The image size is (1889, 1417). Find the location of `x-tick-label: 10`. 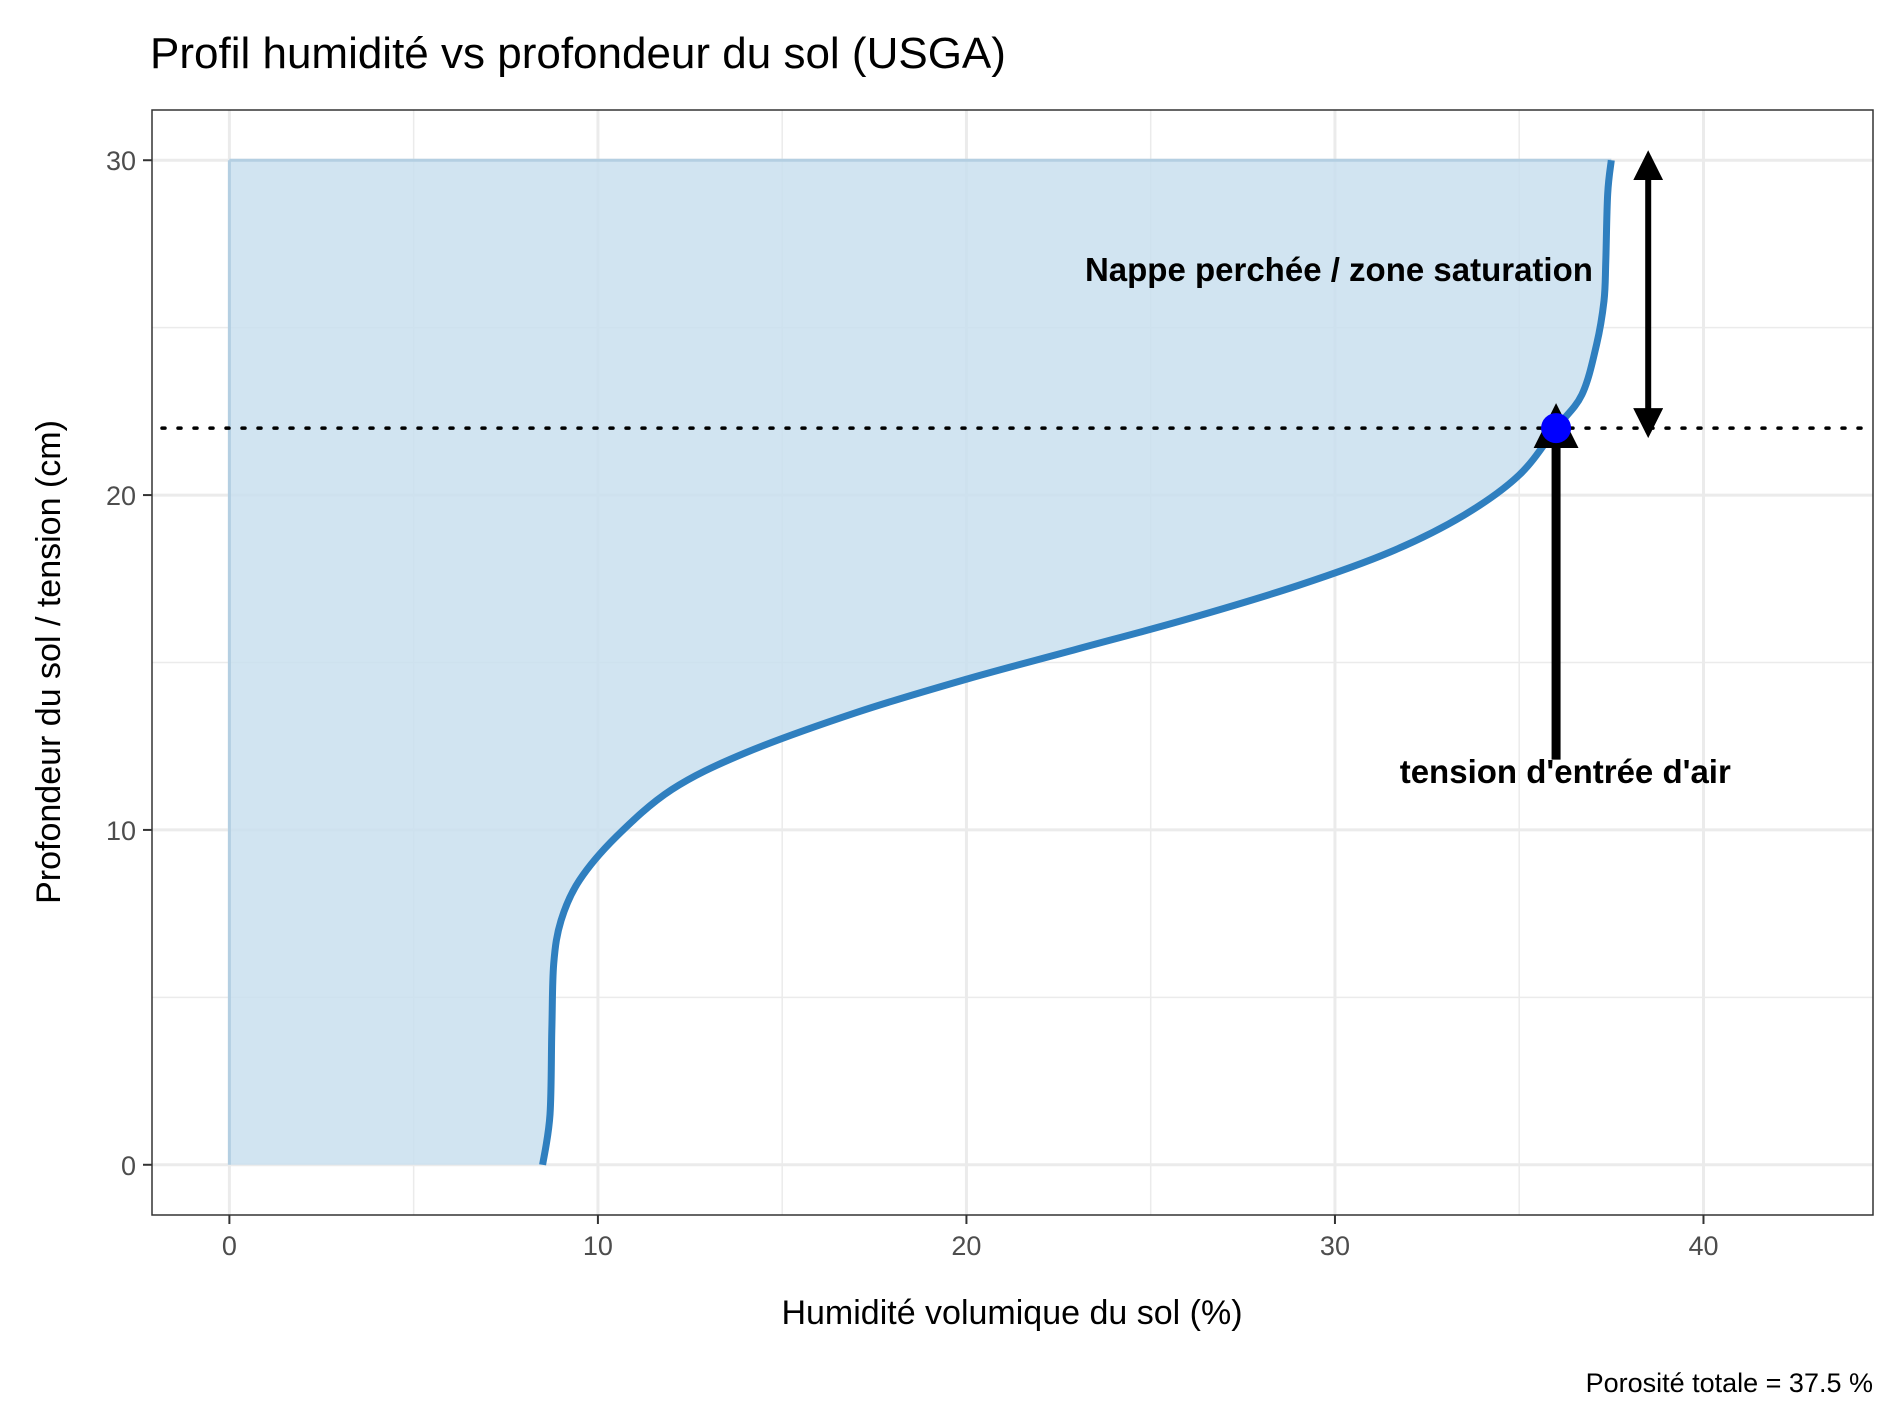

x-tick-label: 10 is located at coordinates (598, 1246).